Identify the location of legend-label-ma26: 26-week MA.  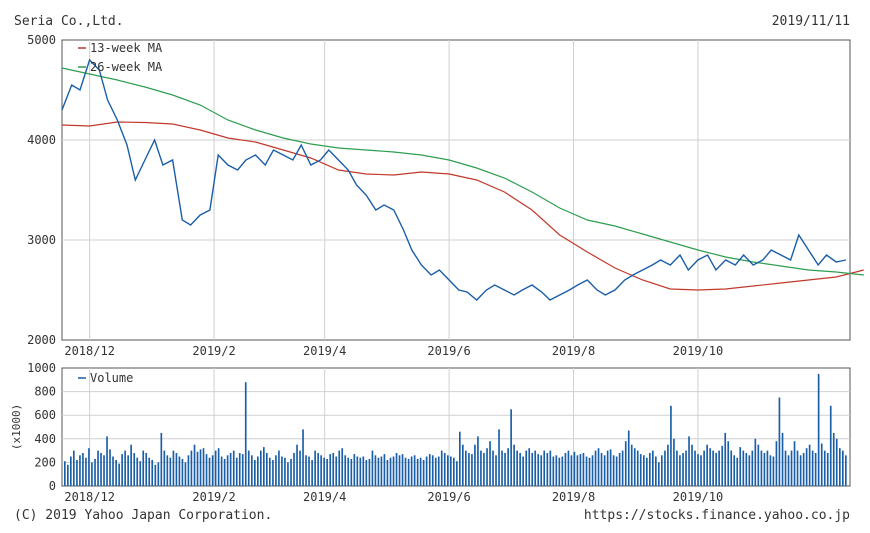
(126, 67).